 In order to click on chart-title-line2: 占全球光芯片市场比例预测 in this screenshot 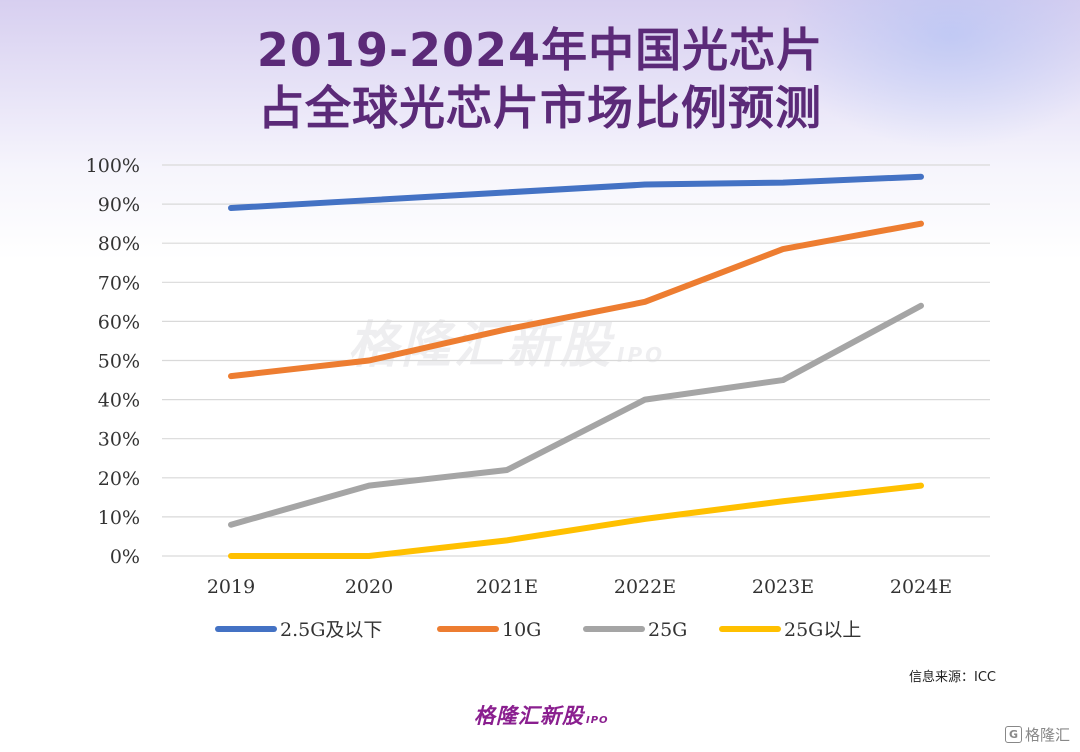, I will do `click(540, 108)`.